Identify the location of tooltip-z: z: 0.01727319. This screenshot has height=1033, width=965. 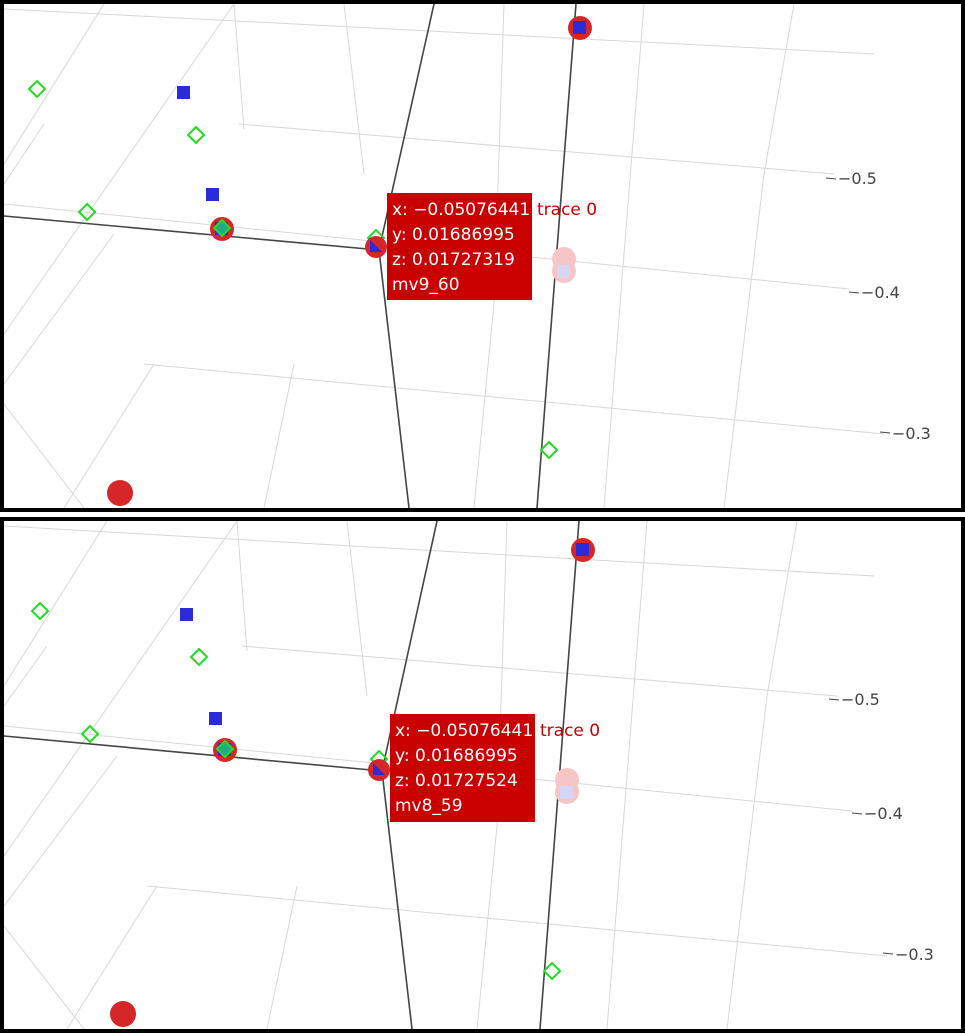
(453, 260).